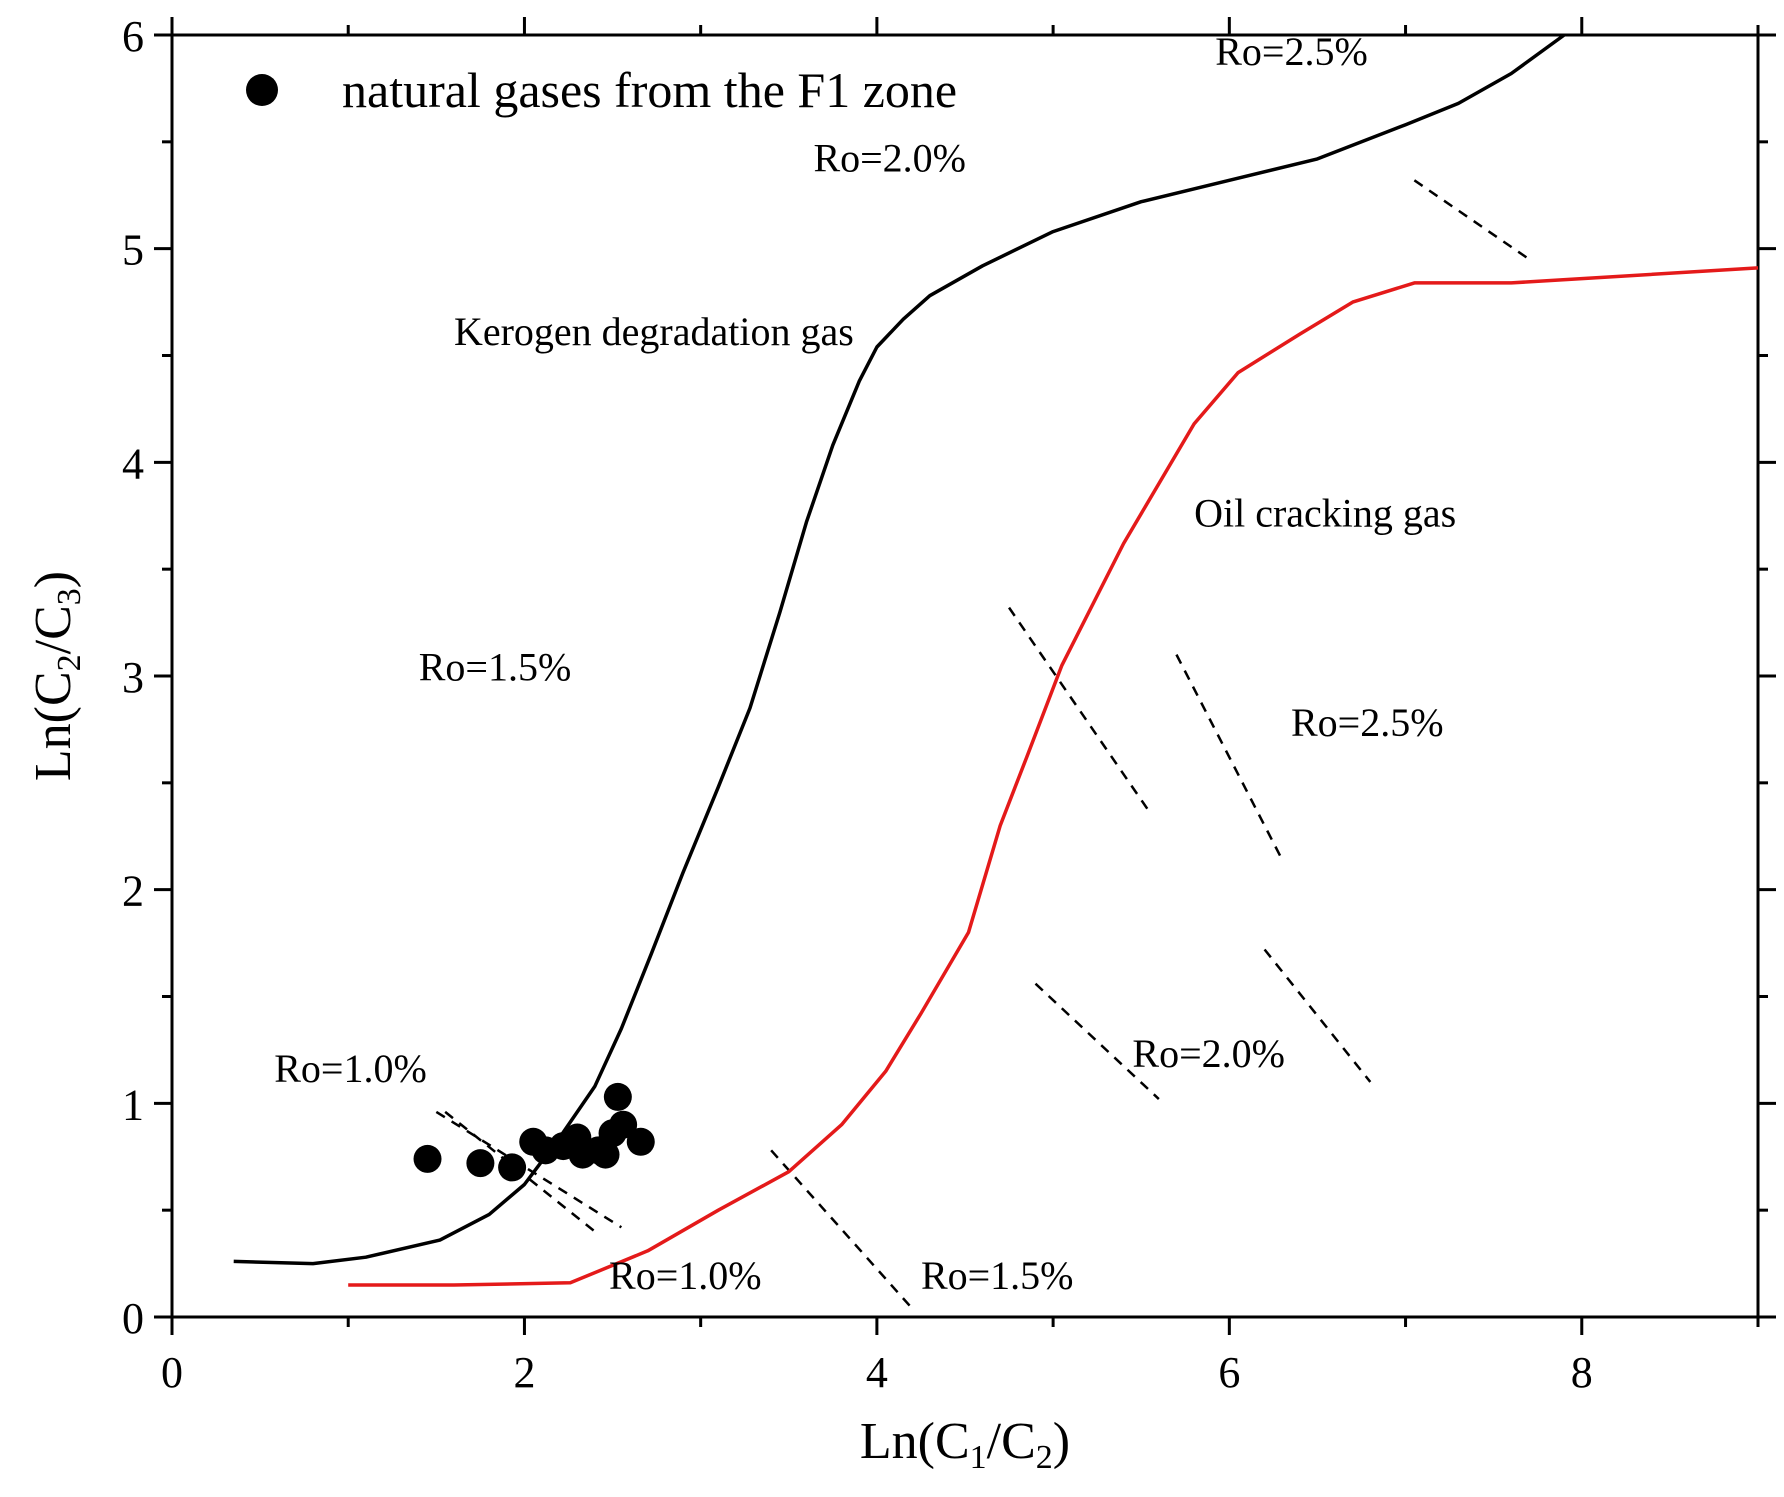  Describe the element at coordinates (1325, 512) in the screenshot. I see `annotation-label: Oil cracking gas` at that location.